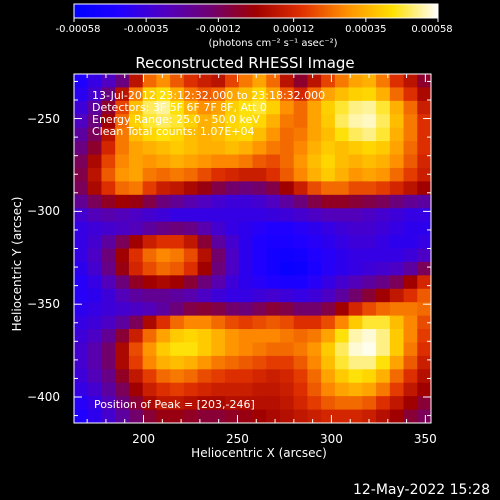 Image resolution: width=500 pixels, height=500 pixels. I want to click on colorbar-ticks, so click(256, 20).